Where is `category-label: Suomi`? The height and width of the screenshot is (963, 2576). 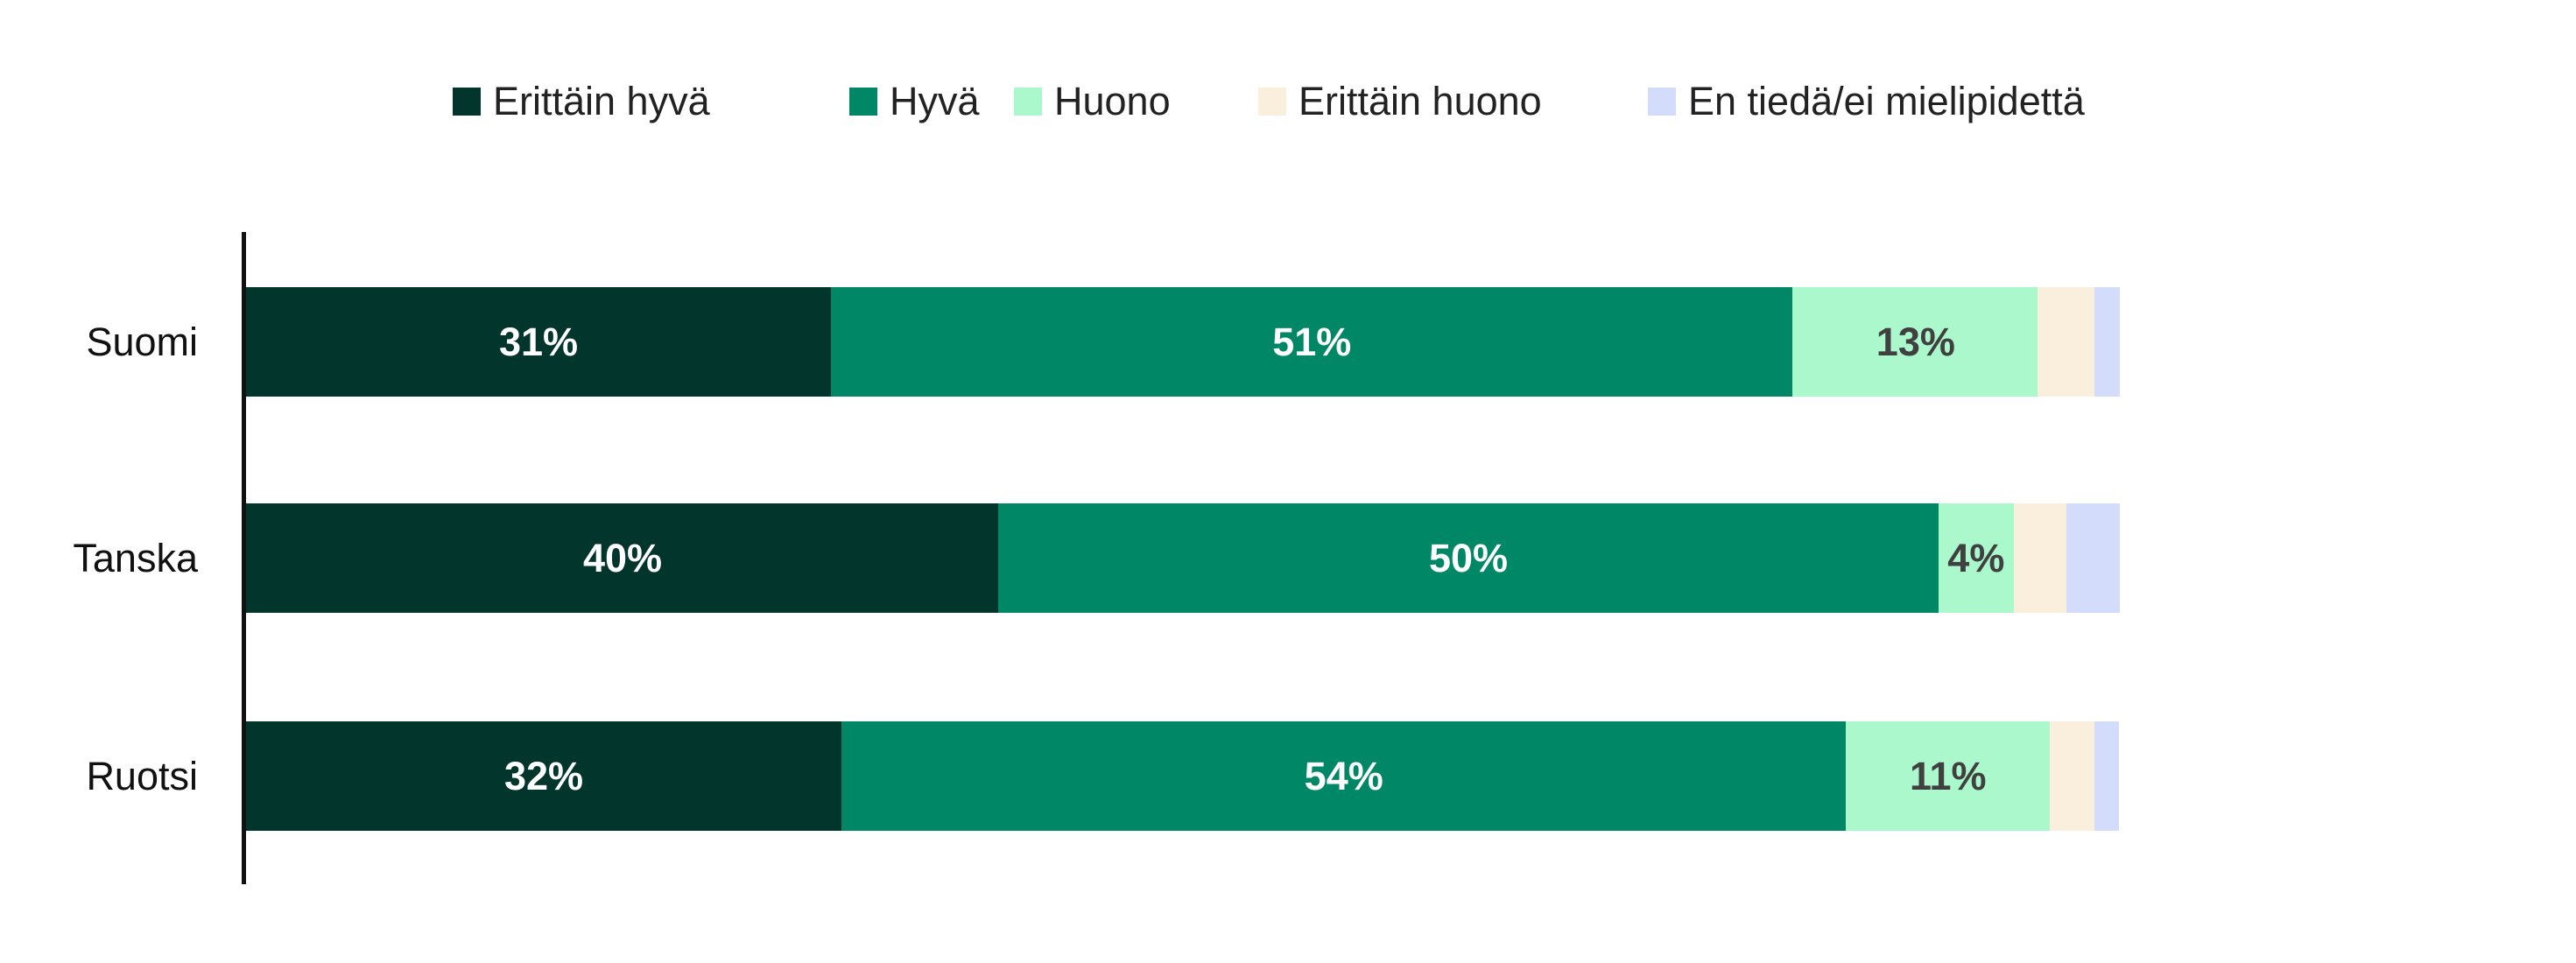
category-label: Suomi is located at coordinates (142, 341).